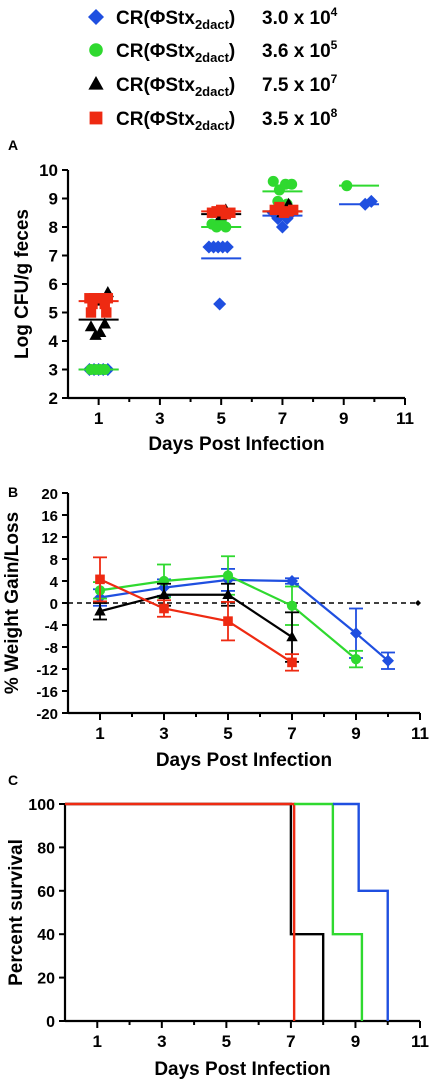 The width and height of the screenshot is (434, 1082). What do you see at coordinates (46, 892) in the screenshot?
I see `y-tick-label: 60` at bounding box center [46, 892].